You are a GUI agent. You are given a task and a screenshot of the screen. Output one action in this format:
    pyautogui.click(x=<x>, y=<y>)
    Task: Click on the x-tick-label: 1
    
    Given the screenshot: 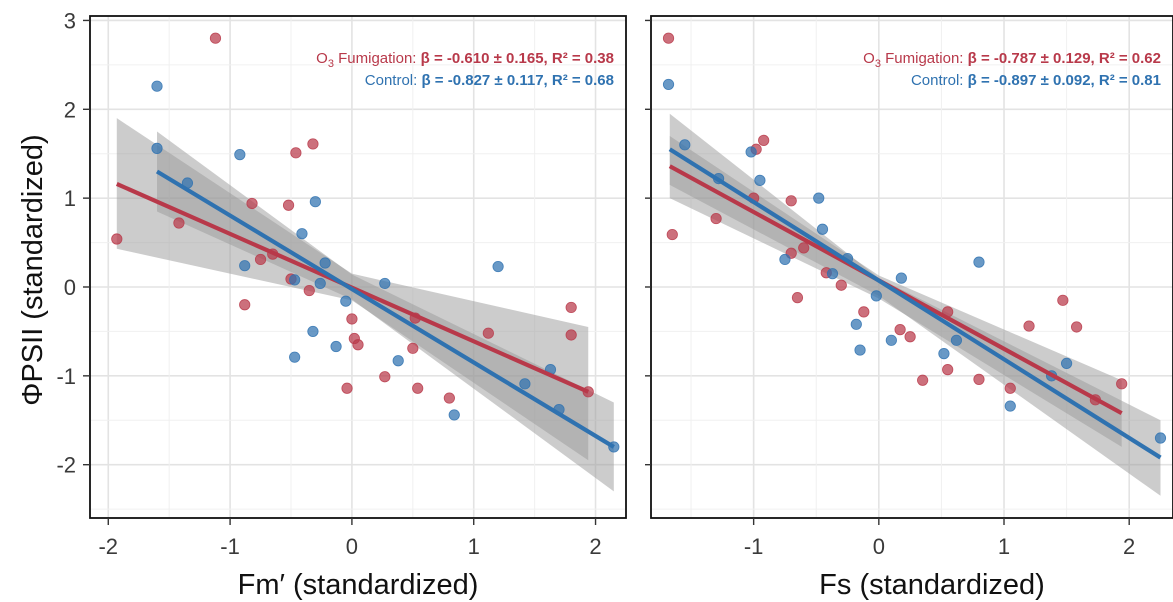 What is the action you would take?
    pyautogui.click(x=474, y=546)
    